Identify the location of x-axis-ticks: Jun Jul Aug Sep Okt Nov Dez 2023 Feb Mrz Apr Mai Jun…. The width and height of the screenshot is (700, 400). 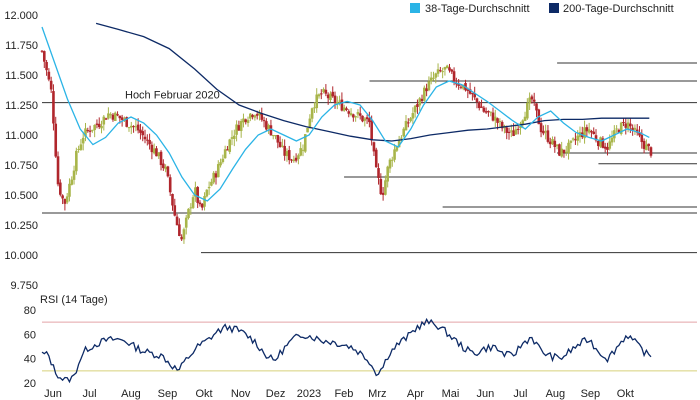
(339, 394).